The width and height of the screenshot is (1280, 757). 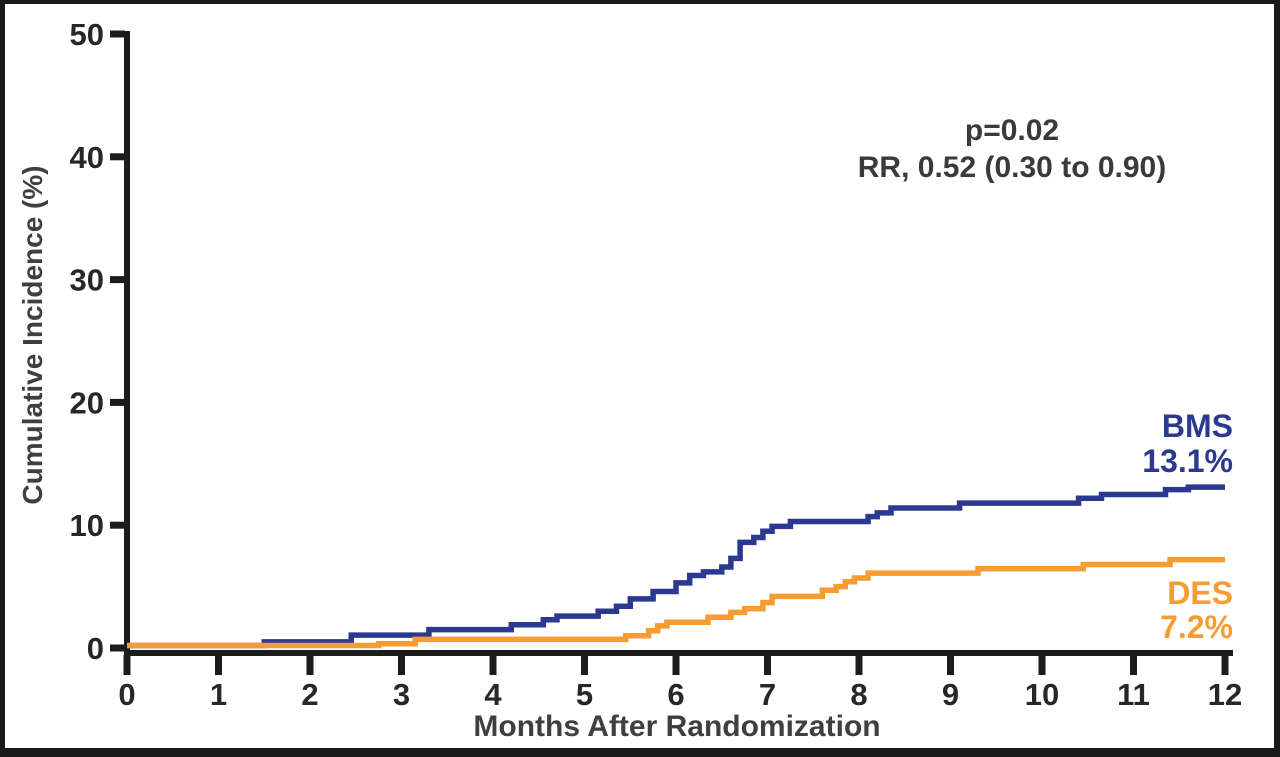 I want to click on p-value-text: p=0.02, so click(x=1012, y=130).